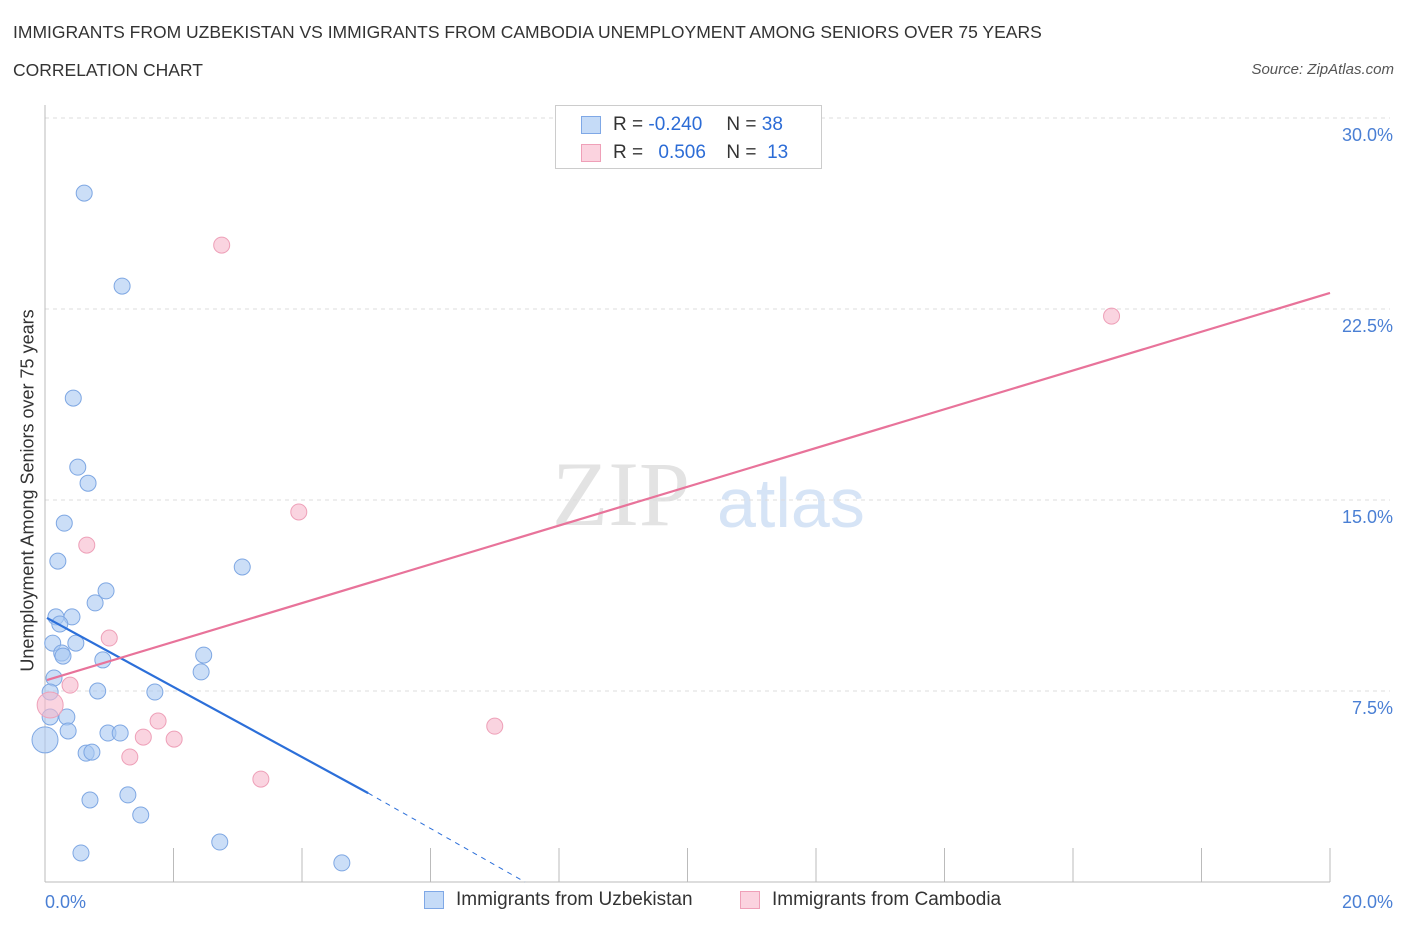  Describe the element at coordinates (1367, 902) in the screenshot. I see `x-tick-label: 20.0%` at that location.